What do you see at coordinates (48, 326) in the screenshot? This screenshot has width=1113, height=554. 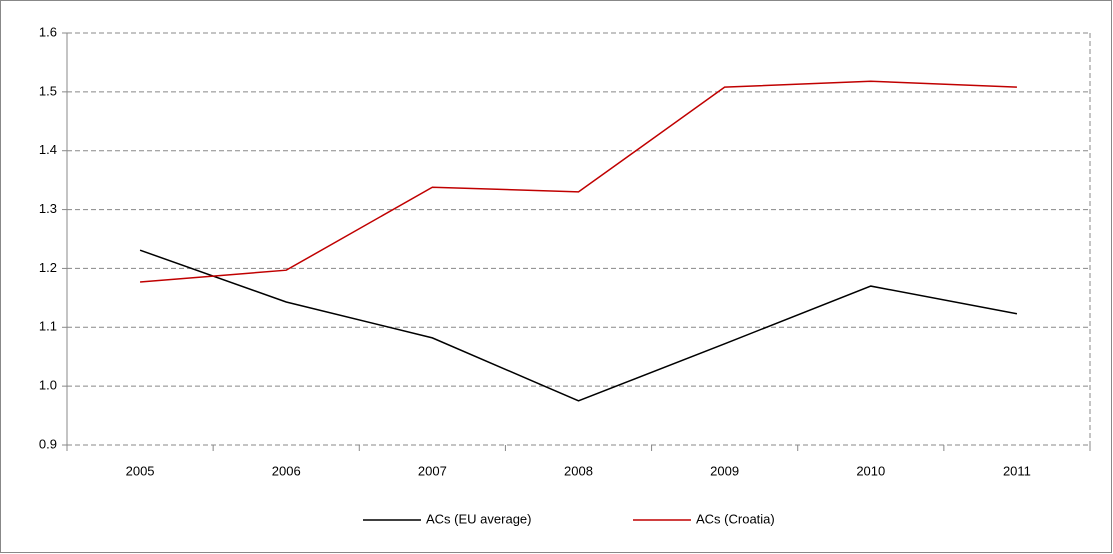 I see `y-tick-label: 1.1` at bounding box center [48, 326].